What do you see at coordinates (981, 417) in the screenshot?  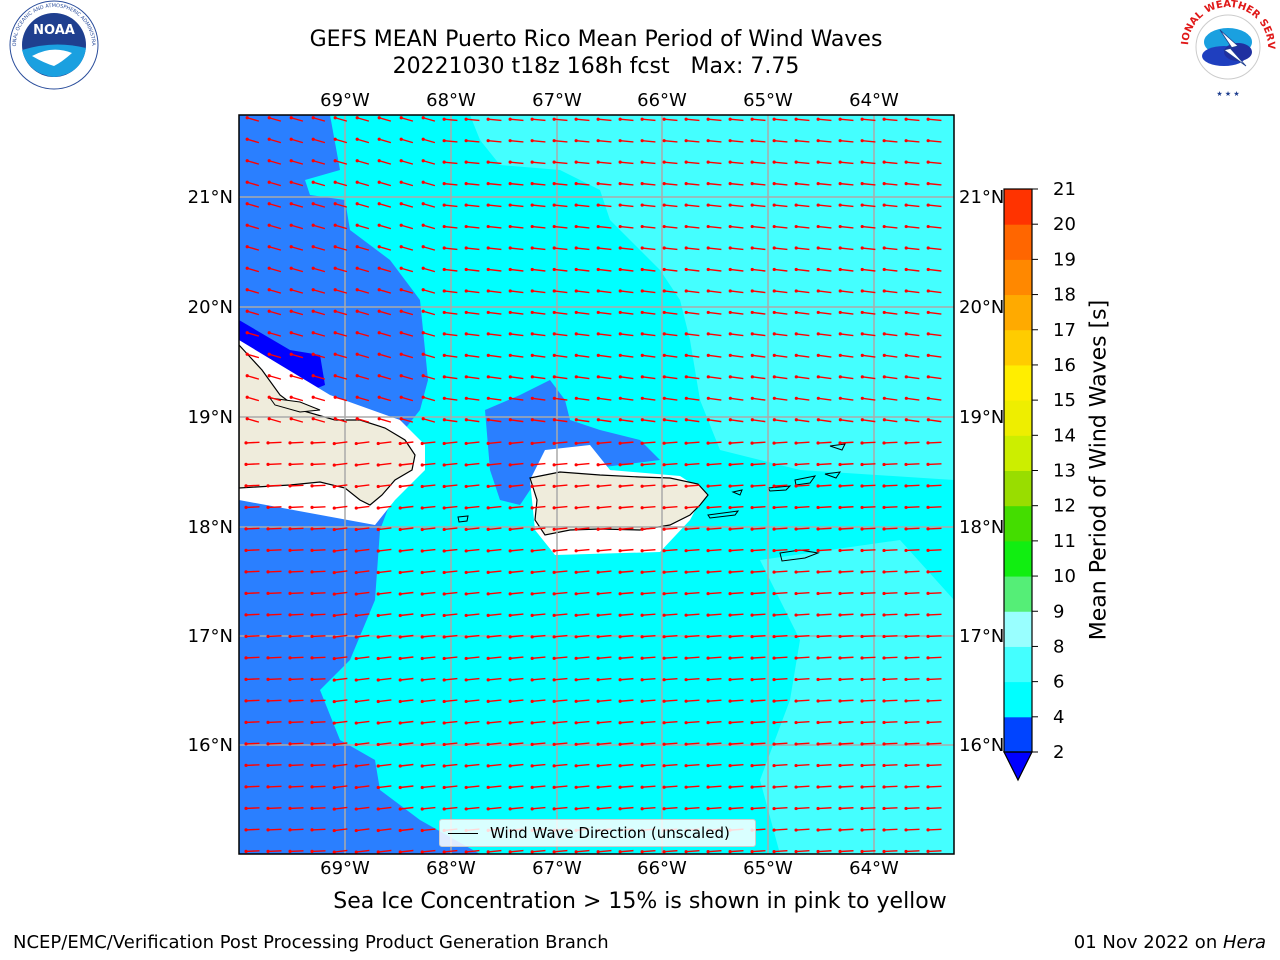 I see `lat-label-right: 19°N` at bounding box center [981, 417].